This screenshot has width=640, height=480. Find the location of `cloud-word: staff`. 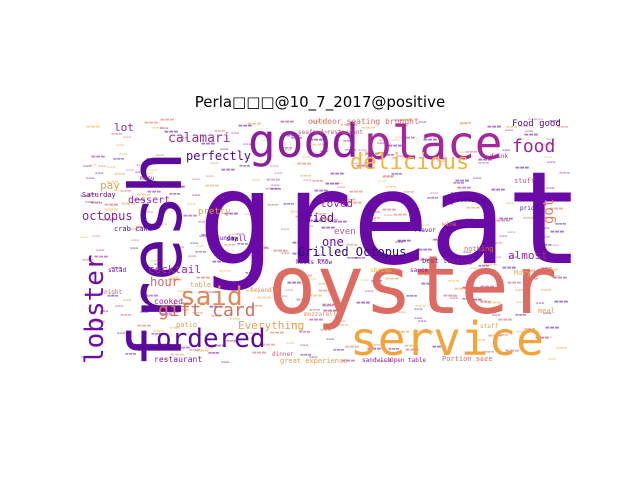

cloud-word: staff is located at coordinates (489, 326).